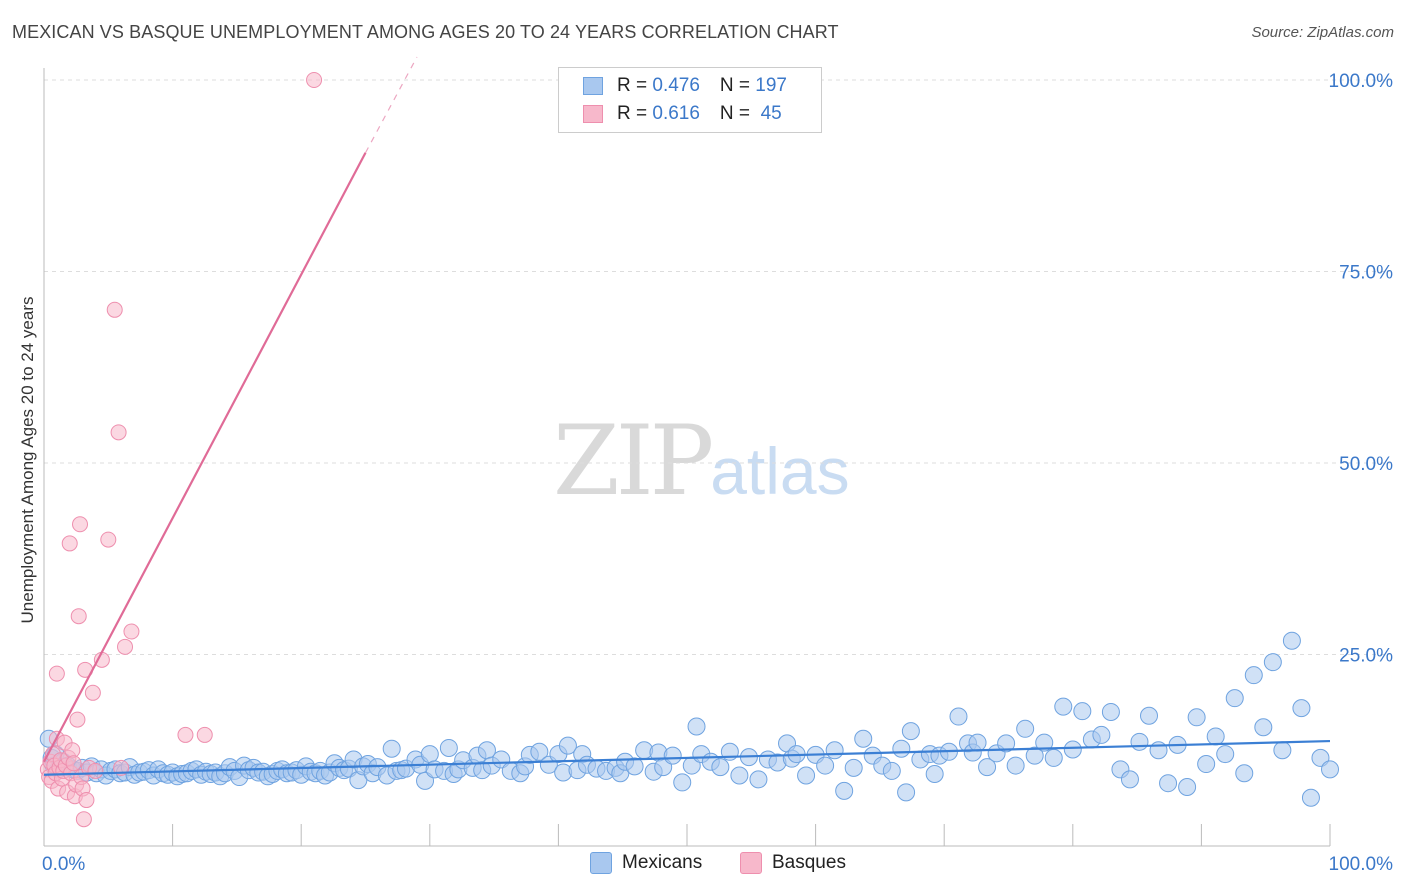  I want to click on legend-r-label: R =, so click(635, 85).